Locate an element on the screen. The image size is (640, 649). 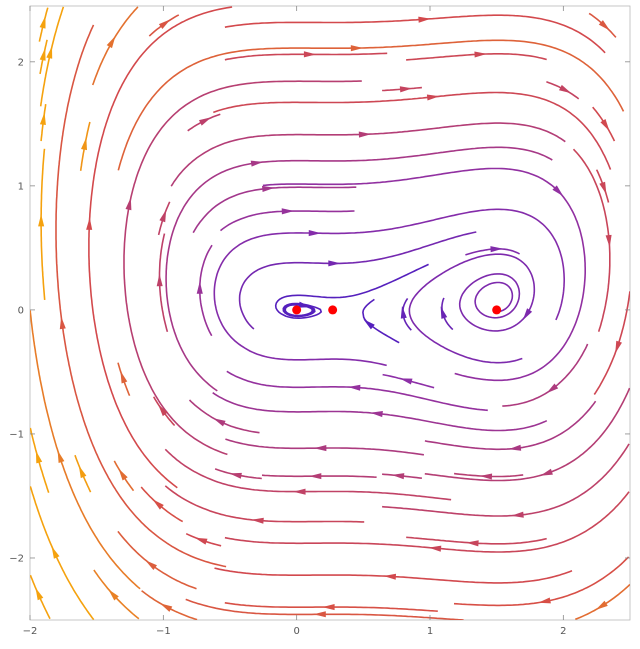
x-tick-label-1: −1 is located at coordinates (163, 631).